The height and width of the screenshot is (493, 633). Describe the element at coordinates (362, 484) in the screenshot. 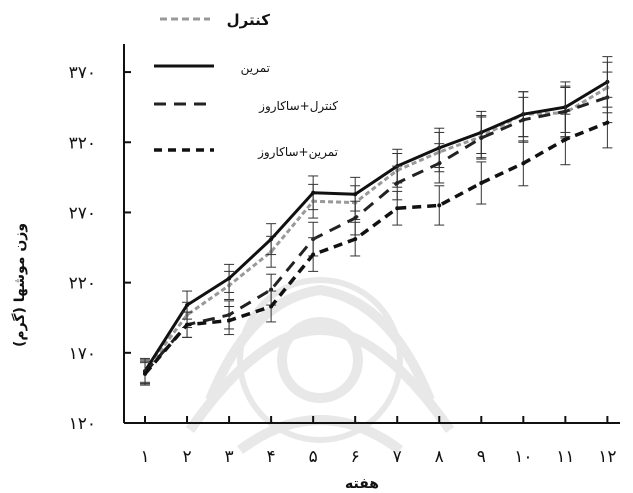

I see `x-axis-title: هفته` at that location.